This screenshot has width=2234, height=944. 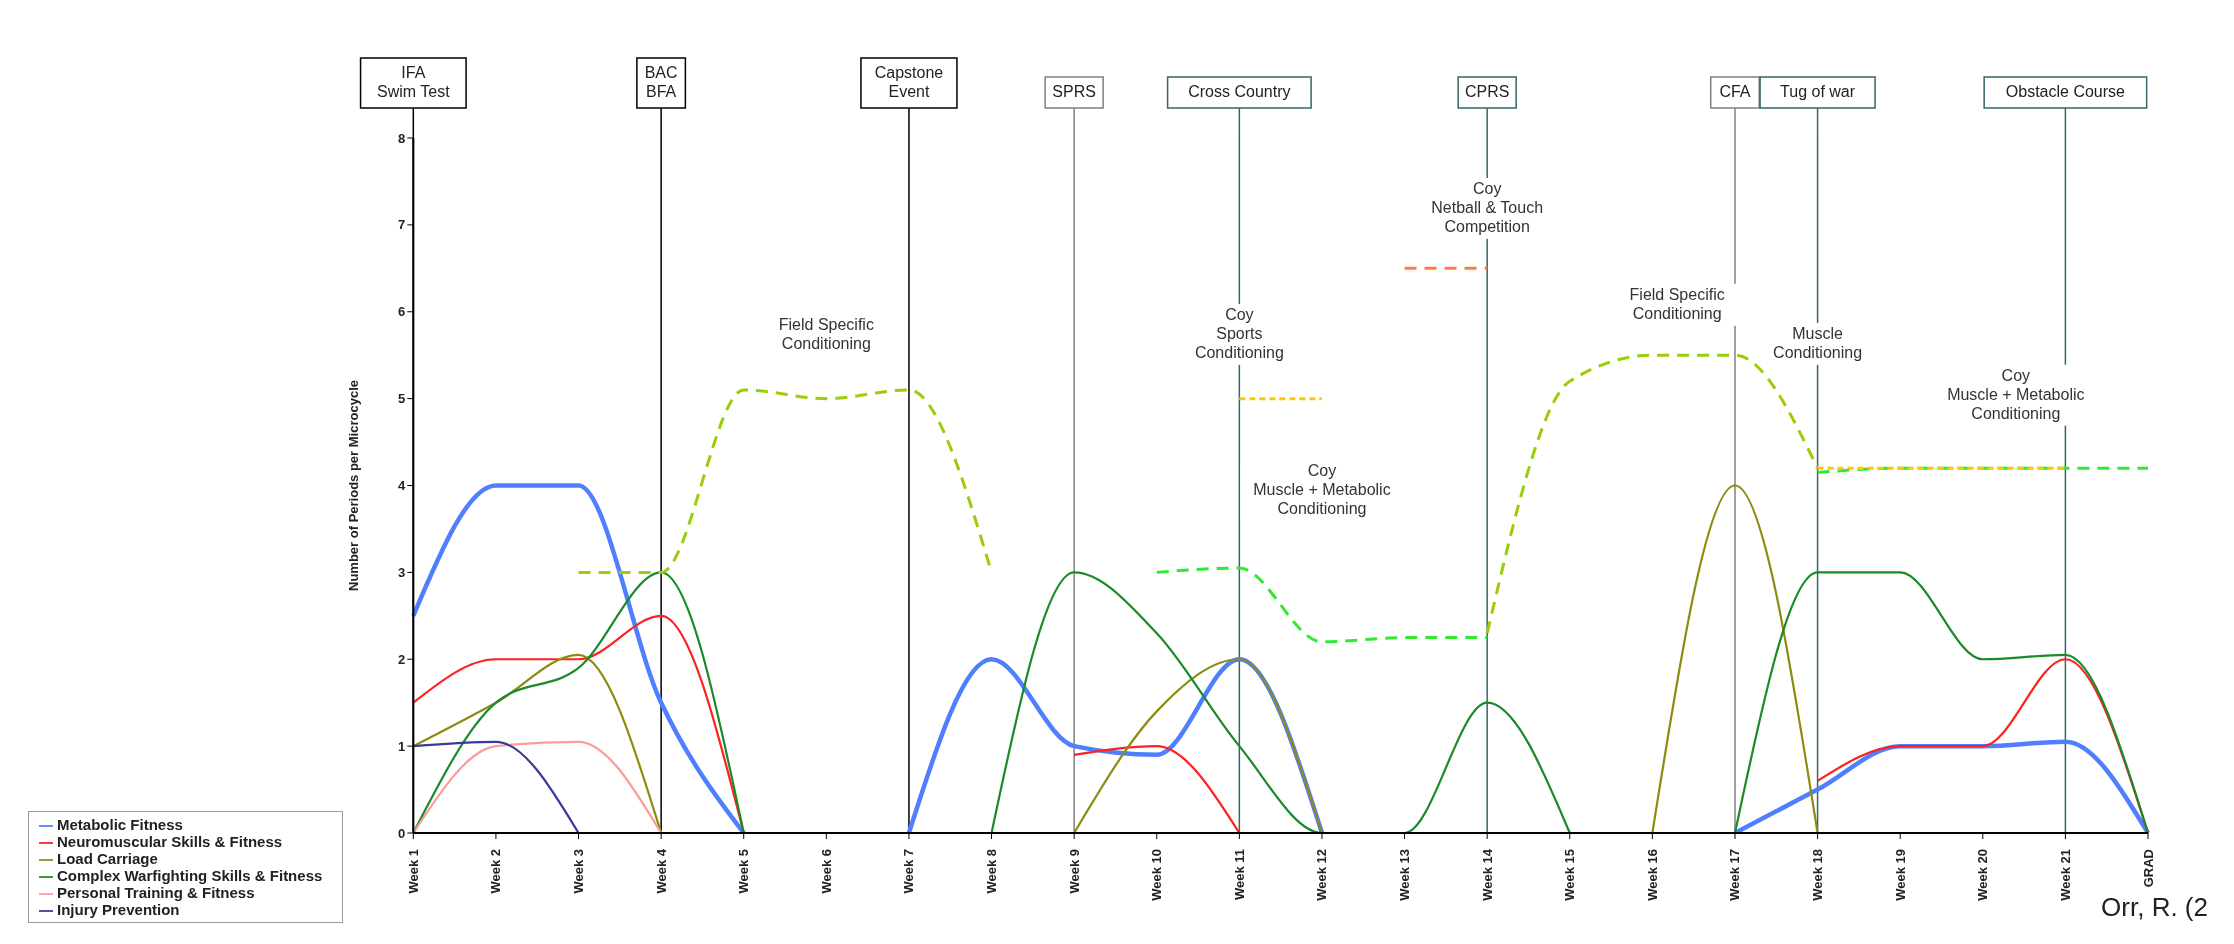 I want to click on x-tick-label: Week 9, so click(x=1074, y=871).